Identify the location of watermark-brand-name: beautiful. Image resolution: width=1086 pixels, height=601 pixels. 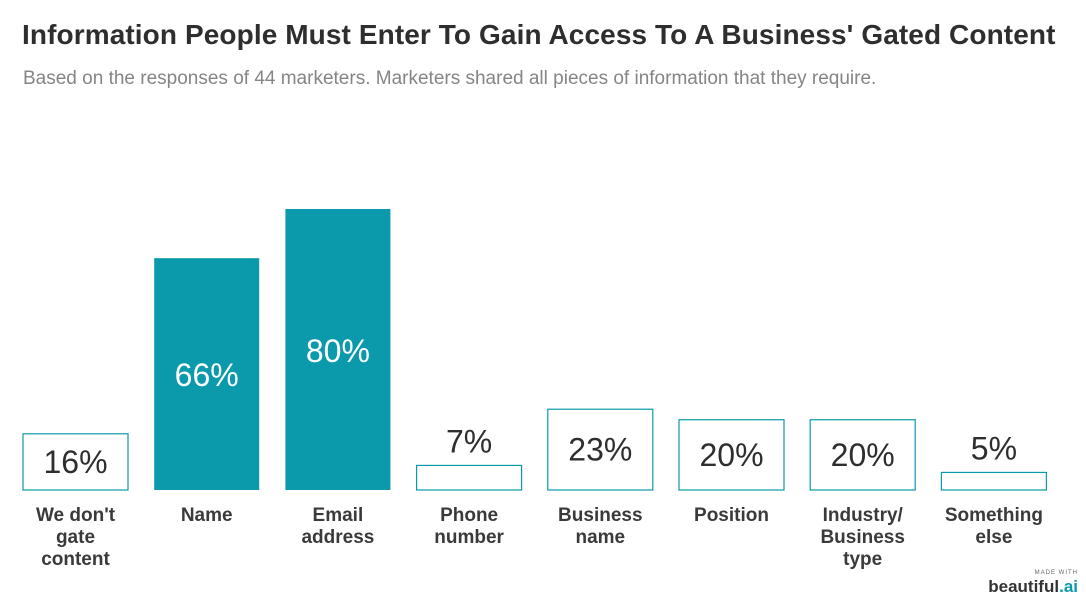
(1024, 586).